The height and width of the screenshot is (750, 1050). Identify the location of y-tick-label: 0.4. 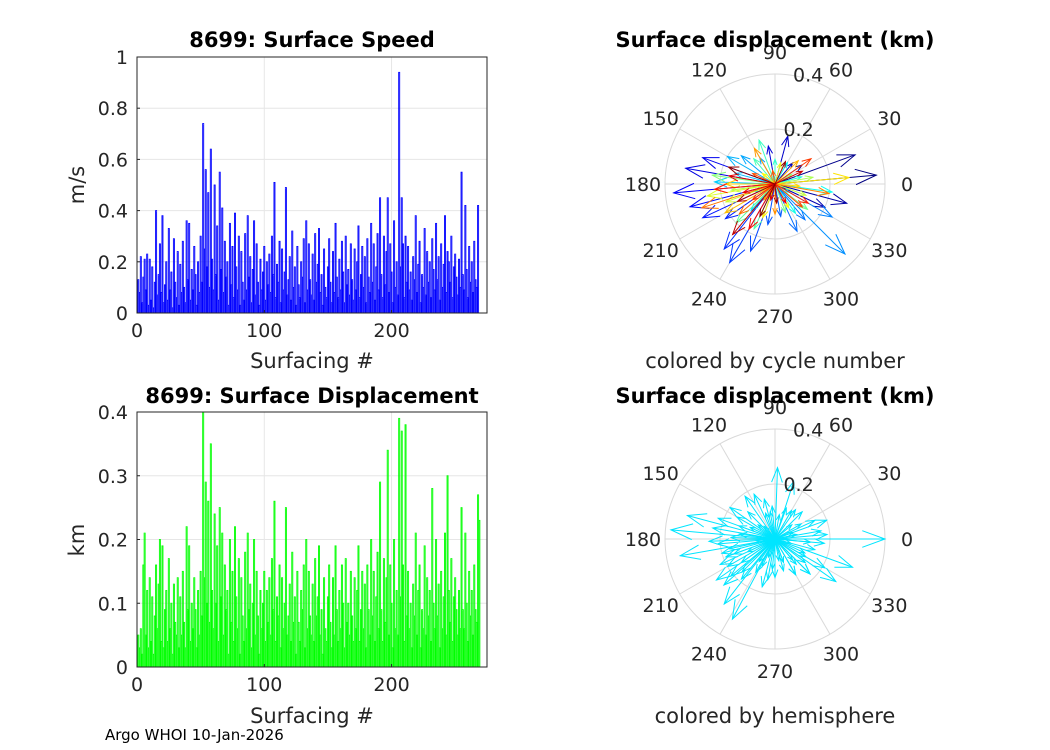
(113, 413).